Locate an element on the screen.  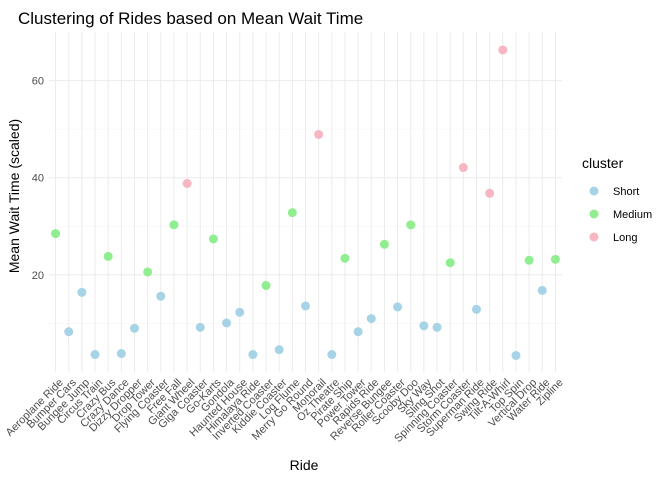
legend-key-long is located at coordinates (594, 237).